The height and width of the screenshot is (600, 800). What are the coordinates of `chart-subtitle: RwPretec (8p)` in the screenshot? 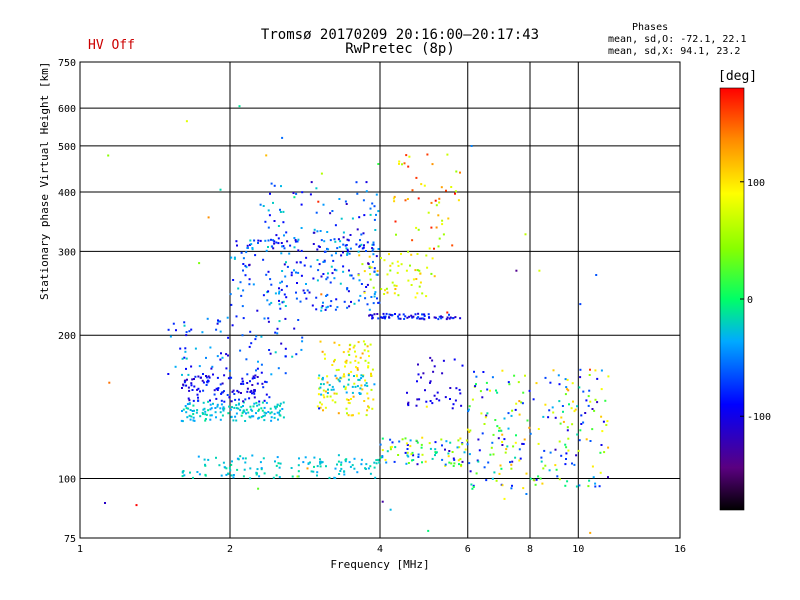 It's located at (400, 49).